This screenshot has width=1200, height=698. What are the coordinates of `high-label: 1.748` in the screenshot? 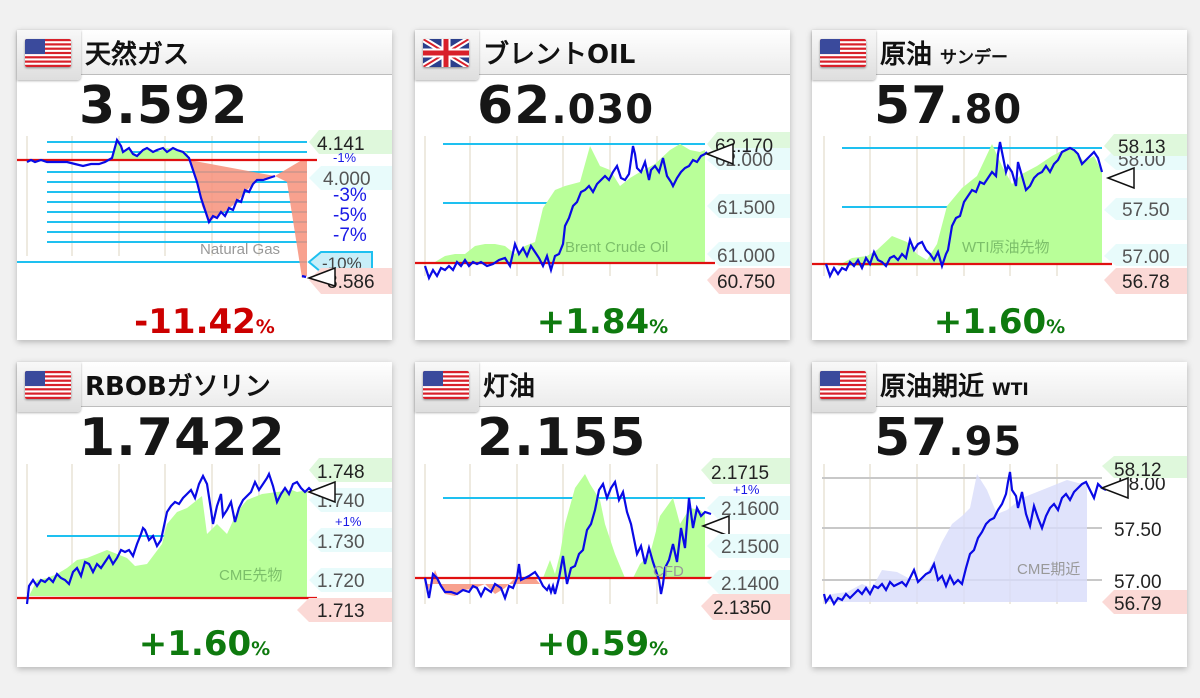 It's located at (341, 472).